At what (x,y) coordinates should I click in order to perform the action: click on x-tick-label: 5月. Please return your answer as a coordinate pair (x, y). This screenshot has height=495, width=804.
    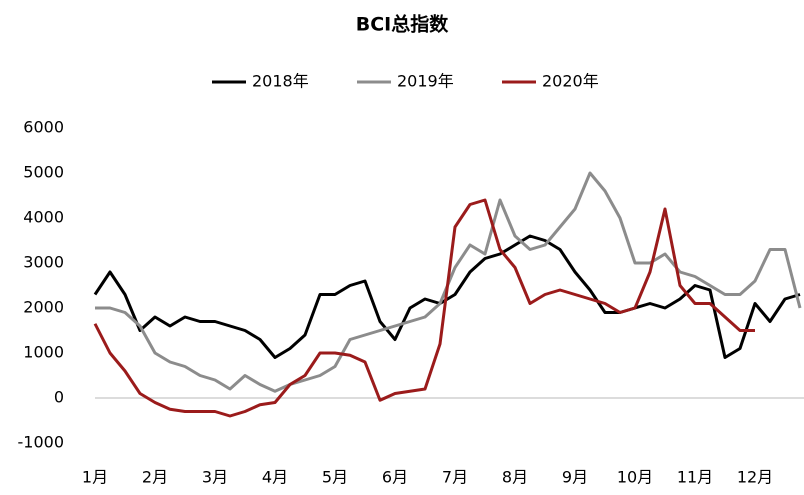
    Looking at the image, I should click on (335, 477).